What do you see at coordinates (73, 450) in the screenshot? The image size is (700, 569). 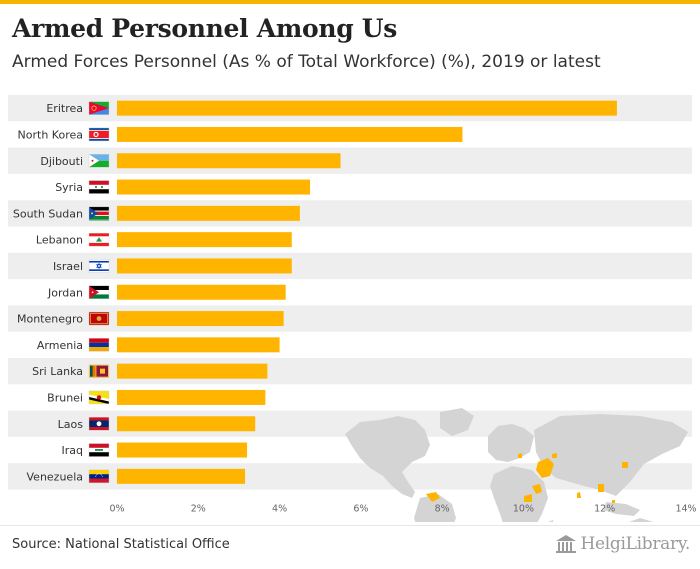 I see `category-label: Iraq` at bounding box center [73, 450].